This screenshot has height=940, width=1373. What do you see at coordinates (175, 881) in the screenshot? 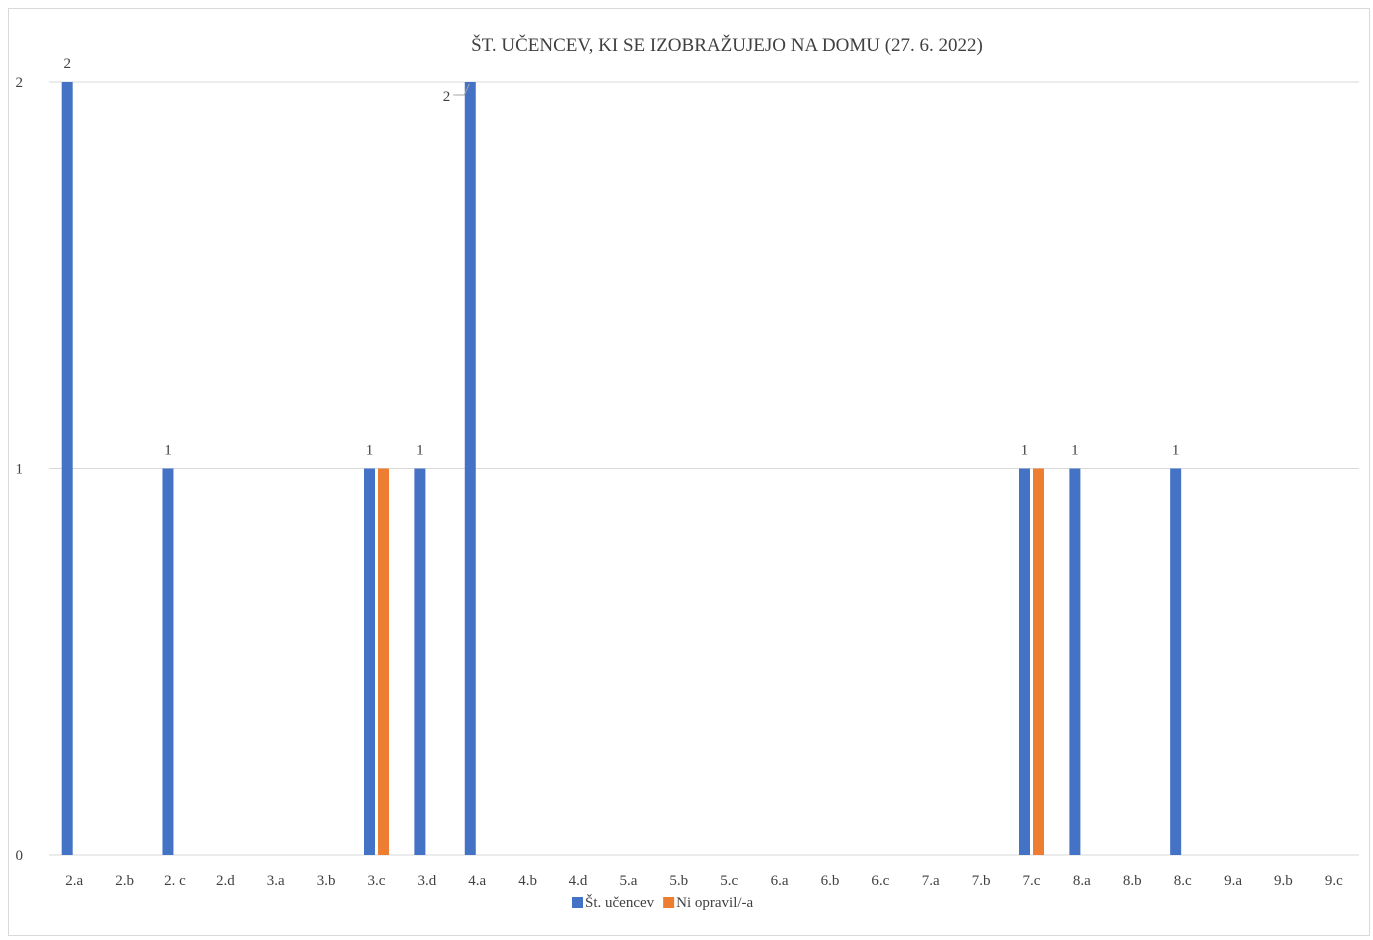
I see `x-tick-label: 2. c` at bounding box center [175, 881].